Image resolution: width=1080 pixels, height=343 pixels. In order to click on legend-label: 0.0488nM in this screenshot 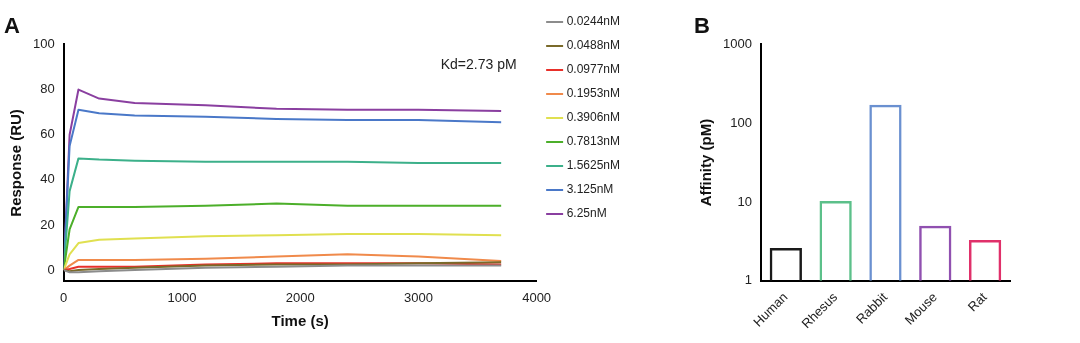, I will do `click(593, 45)`.